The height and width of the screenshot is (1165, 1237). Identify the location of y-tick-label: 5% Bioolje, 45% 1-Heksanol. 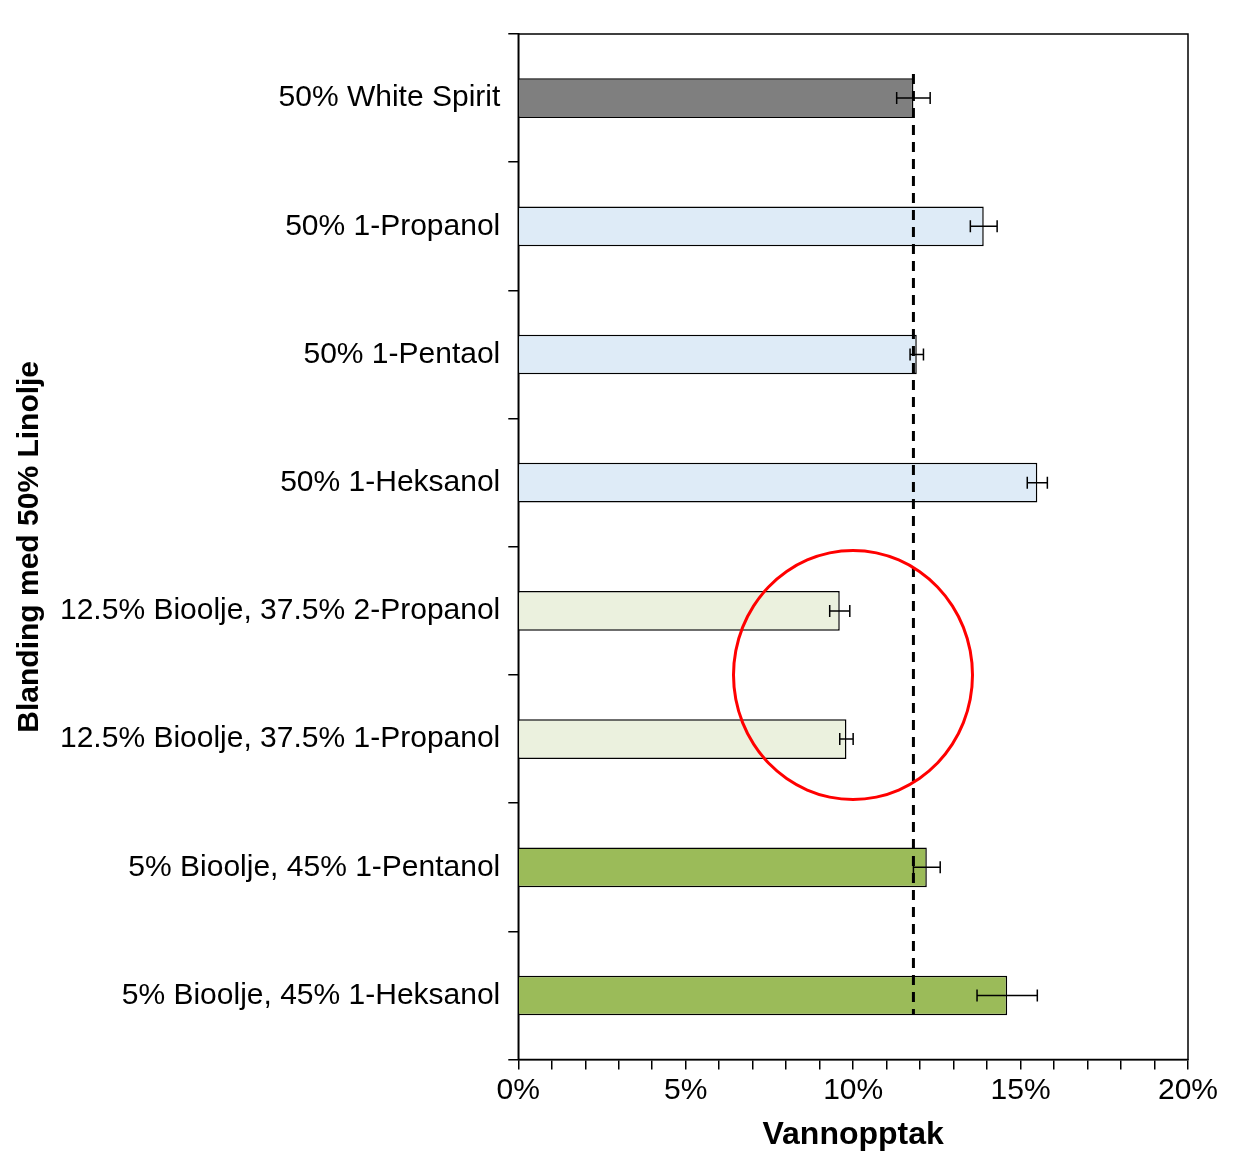
(311, 993).